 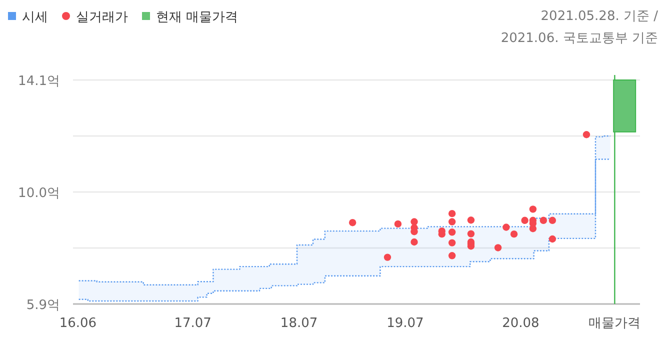 I want to click on y-tick-label: 5.9억, so click(x=43, y=305).